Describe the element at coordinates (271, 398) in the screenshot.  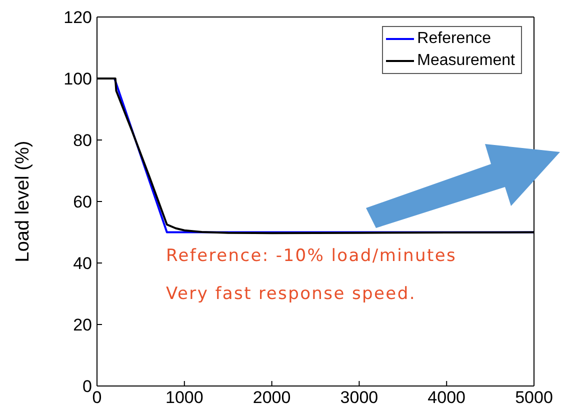
I see `x-tick-label: 2000` at that location.